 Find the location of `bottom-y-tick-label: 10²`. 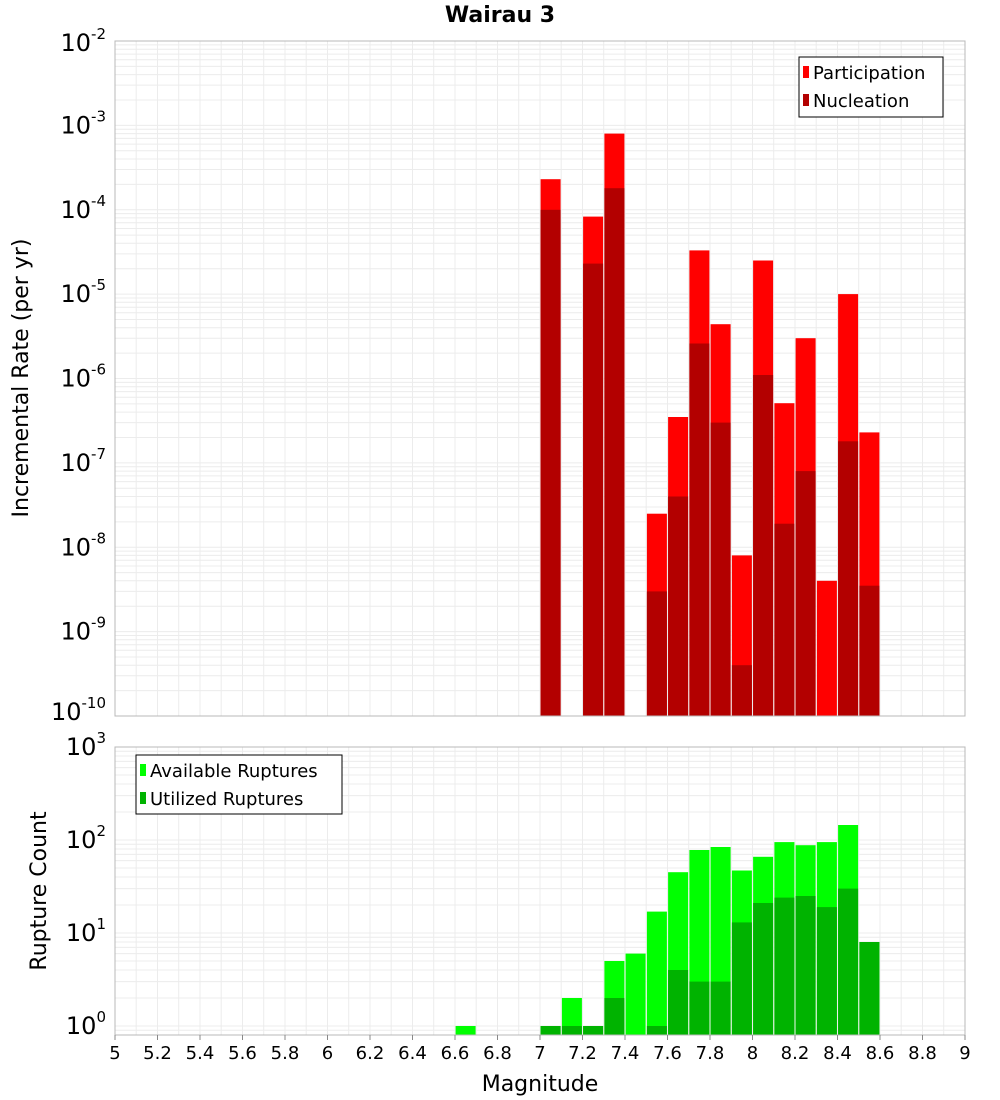

bottom-y-tick-label: 10² is located at coordinates (86, 838).